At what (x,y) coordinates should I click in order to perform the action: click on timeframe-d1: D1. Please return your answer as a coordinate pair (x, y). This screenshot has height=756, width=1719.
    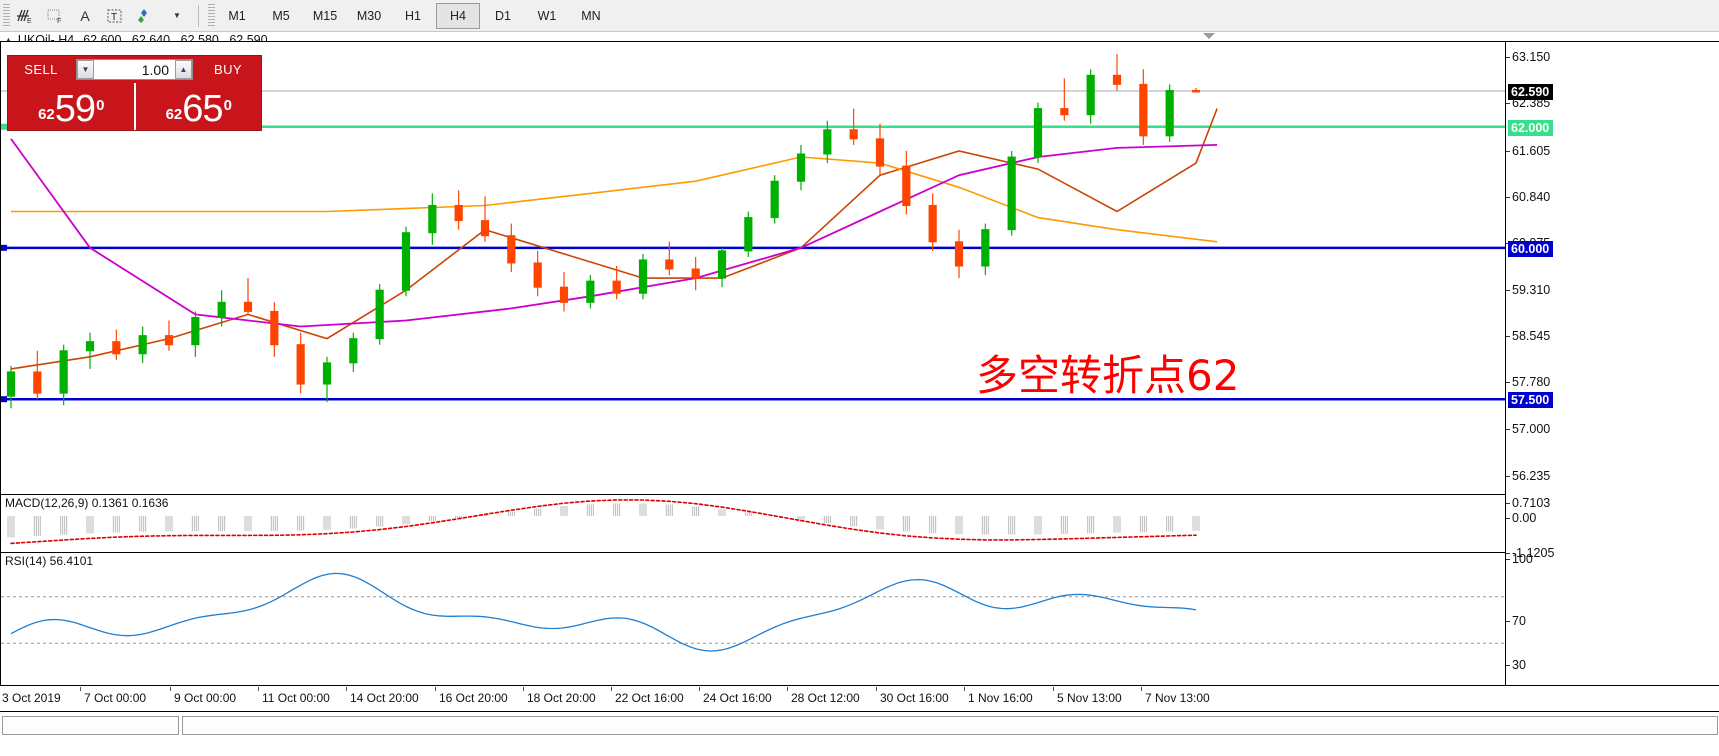
    Looking at the image, I should click on (503, 15).